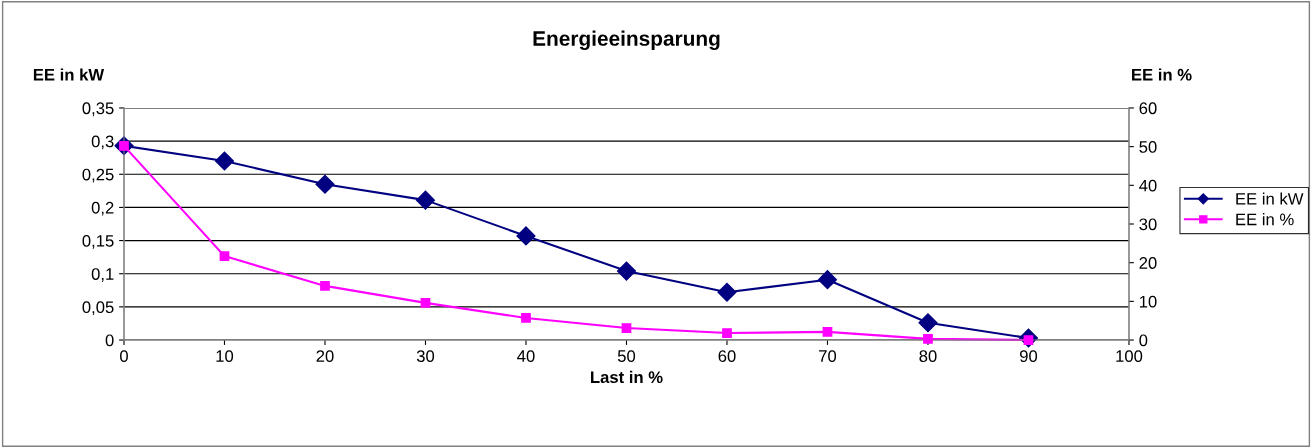 The height and width of the screenshot is (448, 1312). What do you see at coordinates (1270, 198) in the screenshot?
I see `legend-label: EE in kW` at bounding box center [1270, 198].